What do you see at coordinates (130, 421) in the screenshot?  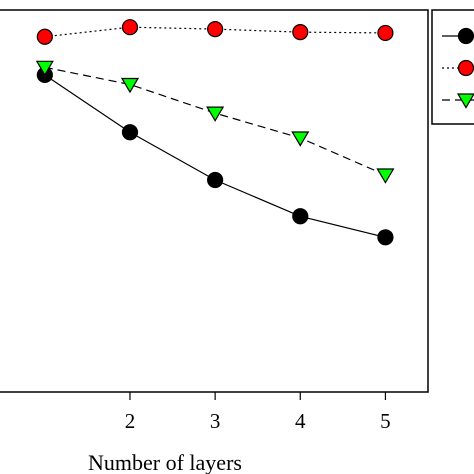 I see `x-tick-label: 2` at bounding box center [130, 421].